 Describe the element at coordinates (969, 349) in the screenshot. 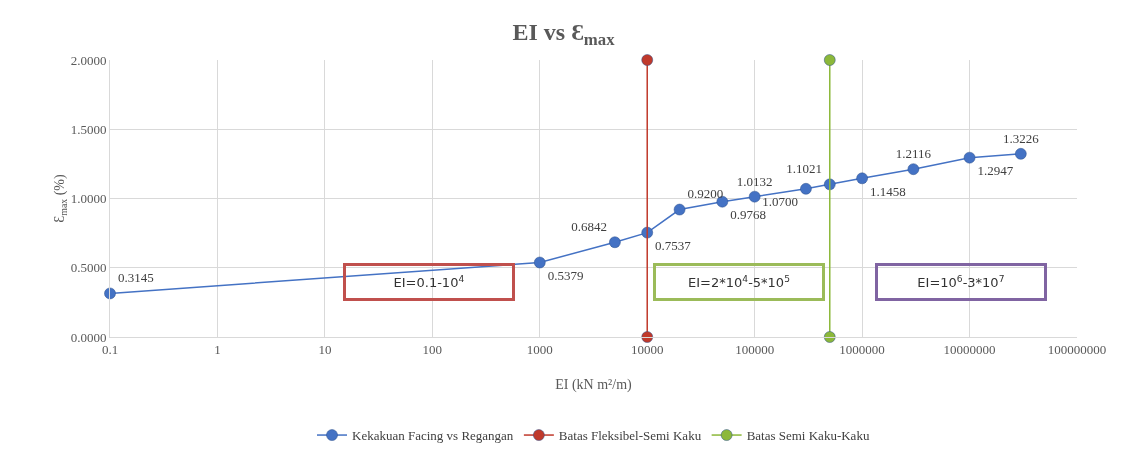

I see `x-tick-label: 10000000` at that location.